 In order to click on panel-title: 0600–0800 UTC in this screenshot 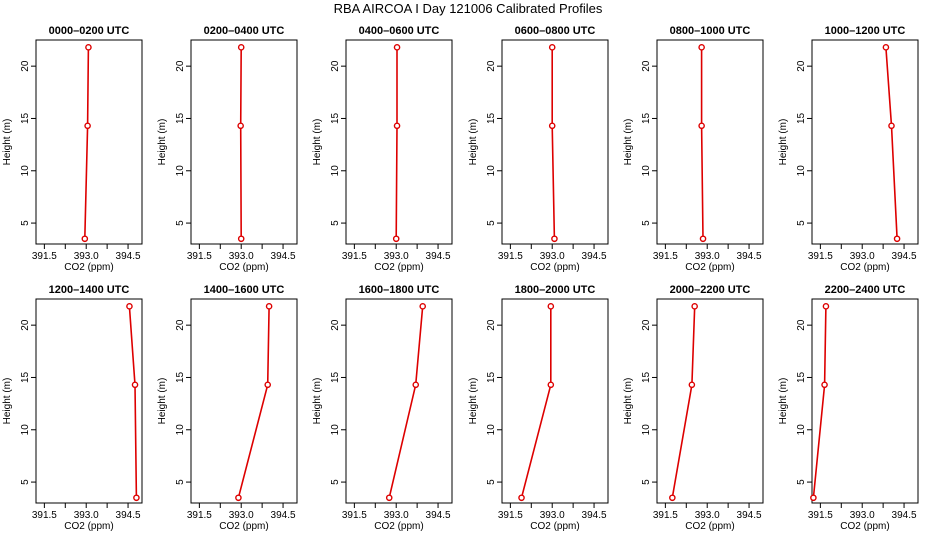, I will do `click(555, 31)`.